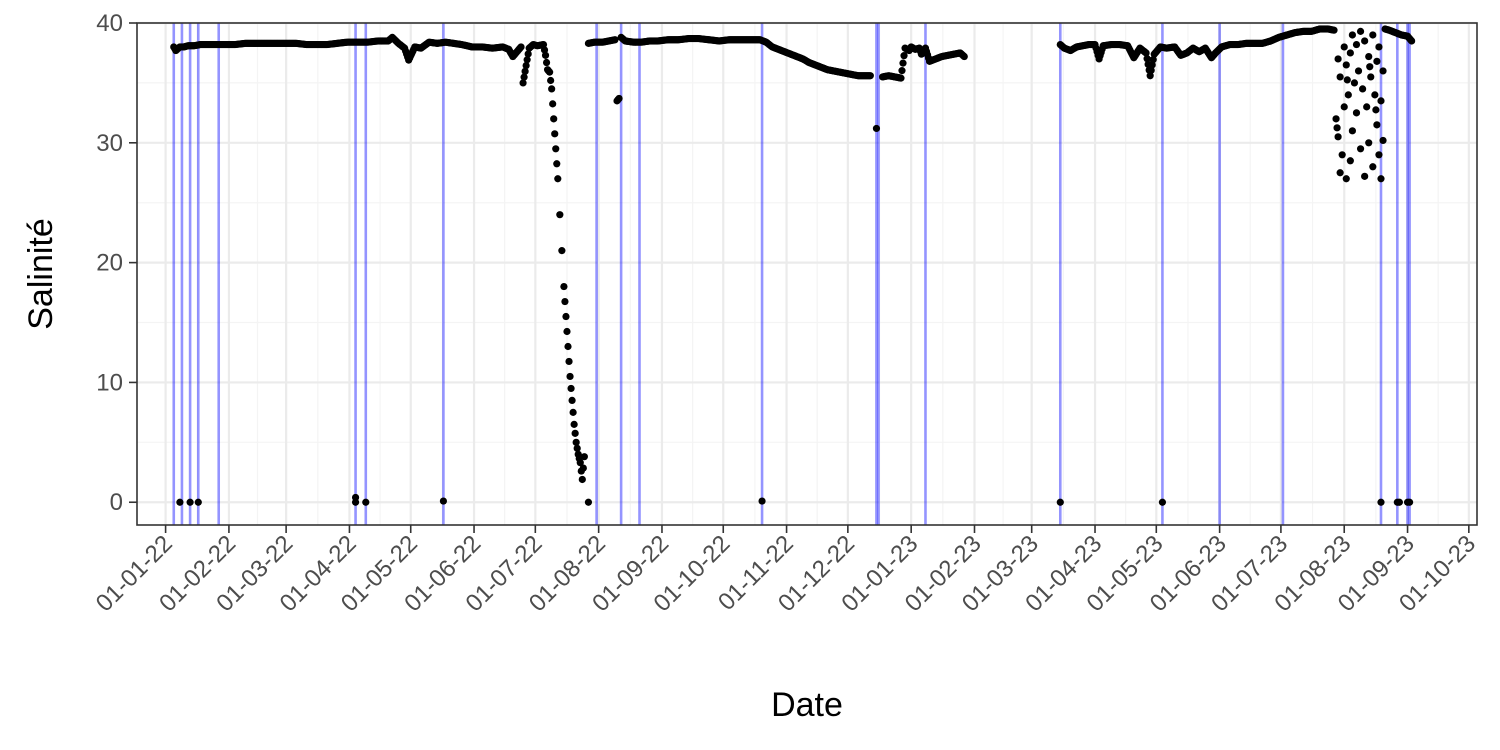  What do you see at coordinates (116, 502) in the screenshot?
I see `y-tick-label: 0` at bounding box center [116, 502].